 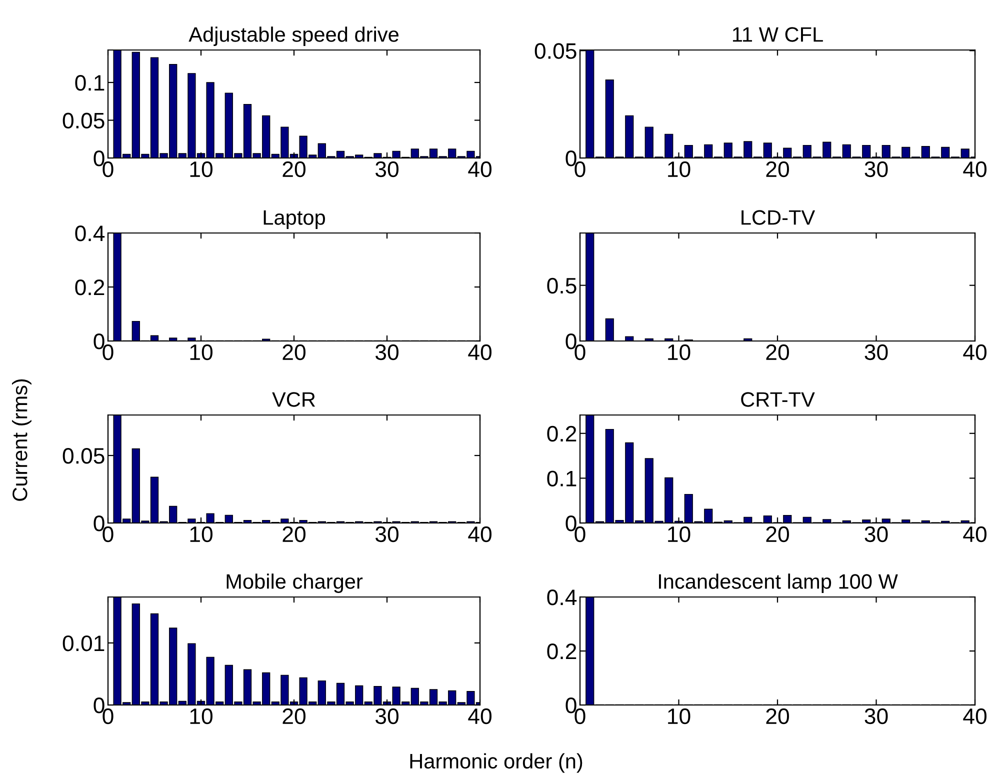 I want to click on chart-title: Incandescent lamp 100 W, so click(x=778, y=583).